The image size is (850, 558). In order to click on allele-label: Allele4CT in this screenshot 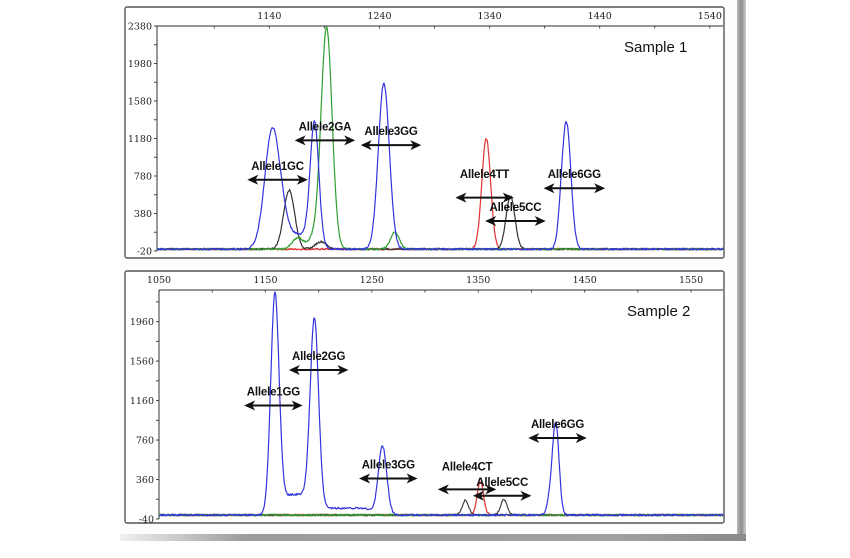, I will do `click(467, 468)`.